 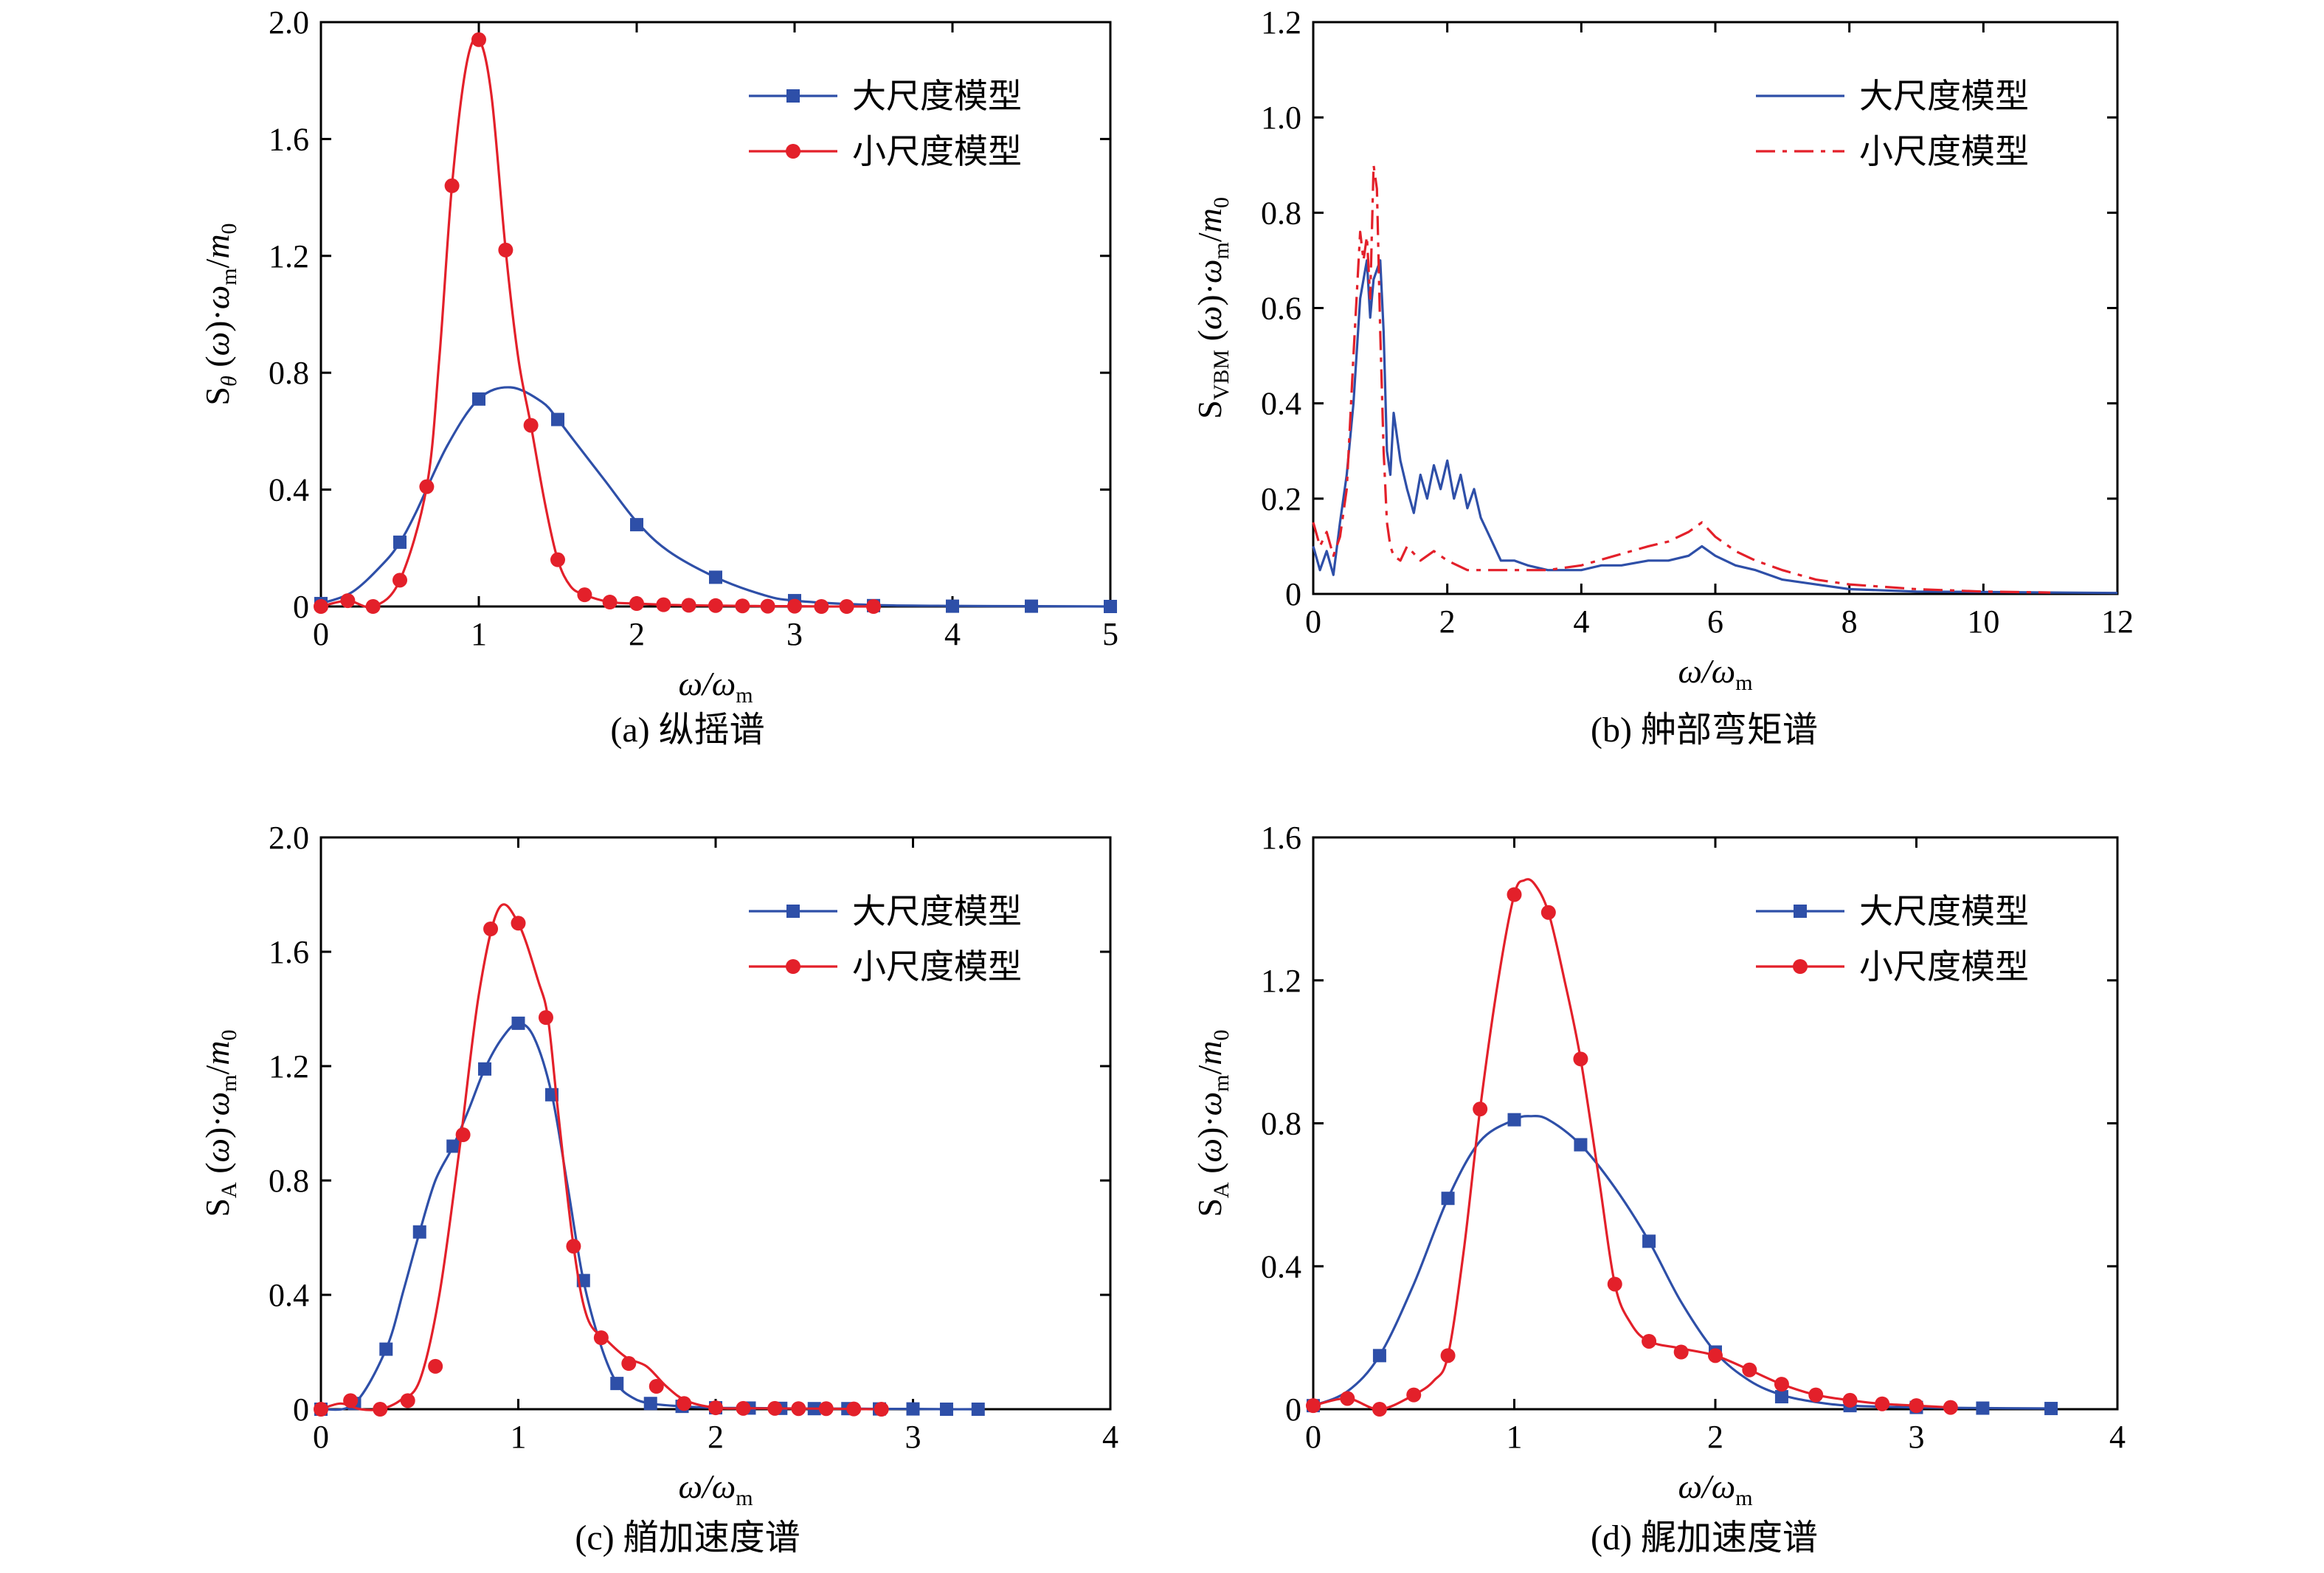 What do you see at coordinates (952, 634) in the screenshot?
I see `x-tick-label: 4` at bounding box center [952, 634].